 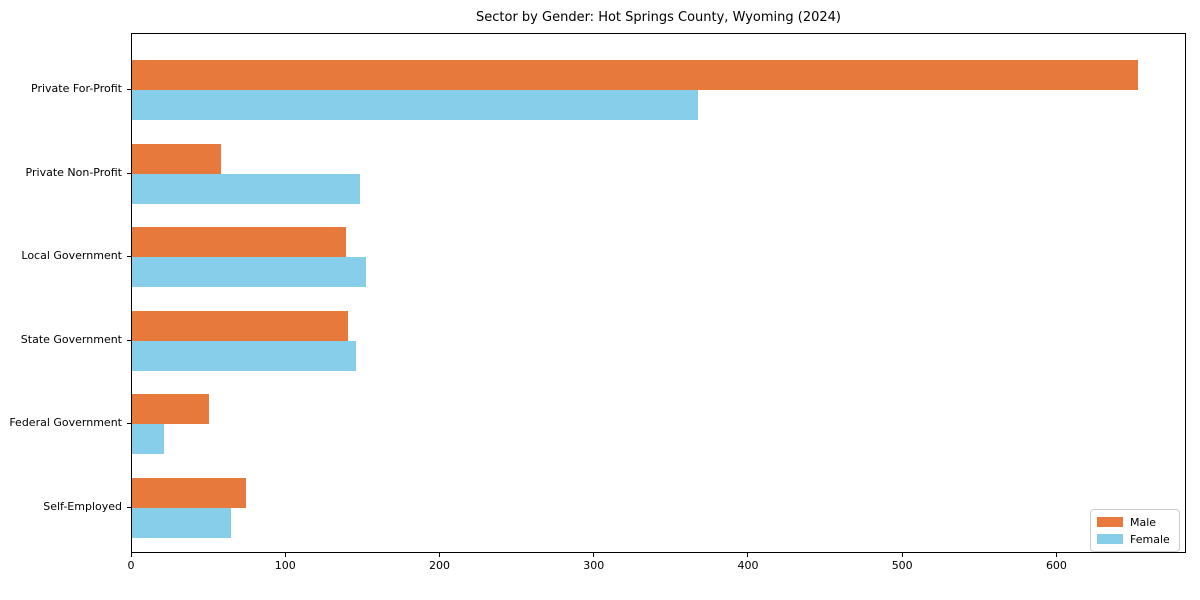 What do you see at coordinates (148, 439) in the screenshot?
I see `bar-female-federal-government` at bounding box center [148, 439].